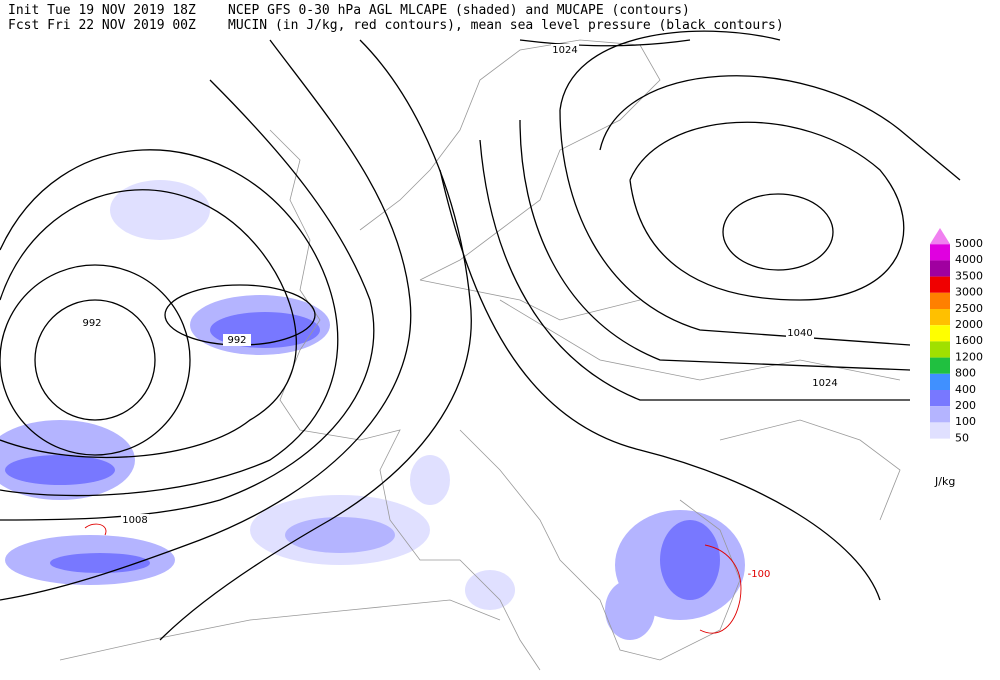 This screenshot has width=1000, height=680. Describe the element at coordinates (413, 578) in the screenshot. I see `mucin-contours` at that location.